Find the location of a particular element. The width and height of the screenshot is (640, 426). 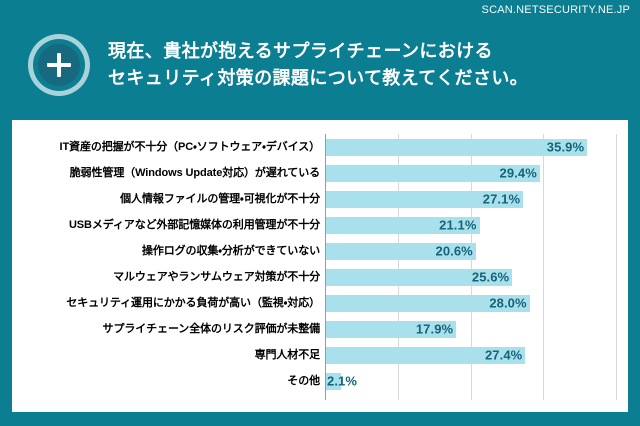

bar: 20.6% is located at coordinates (401, 251).